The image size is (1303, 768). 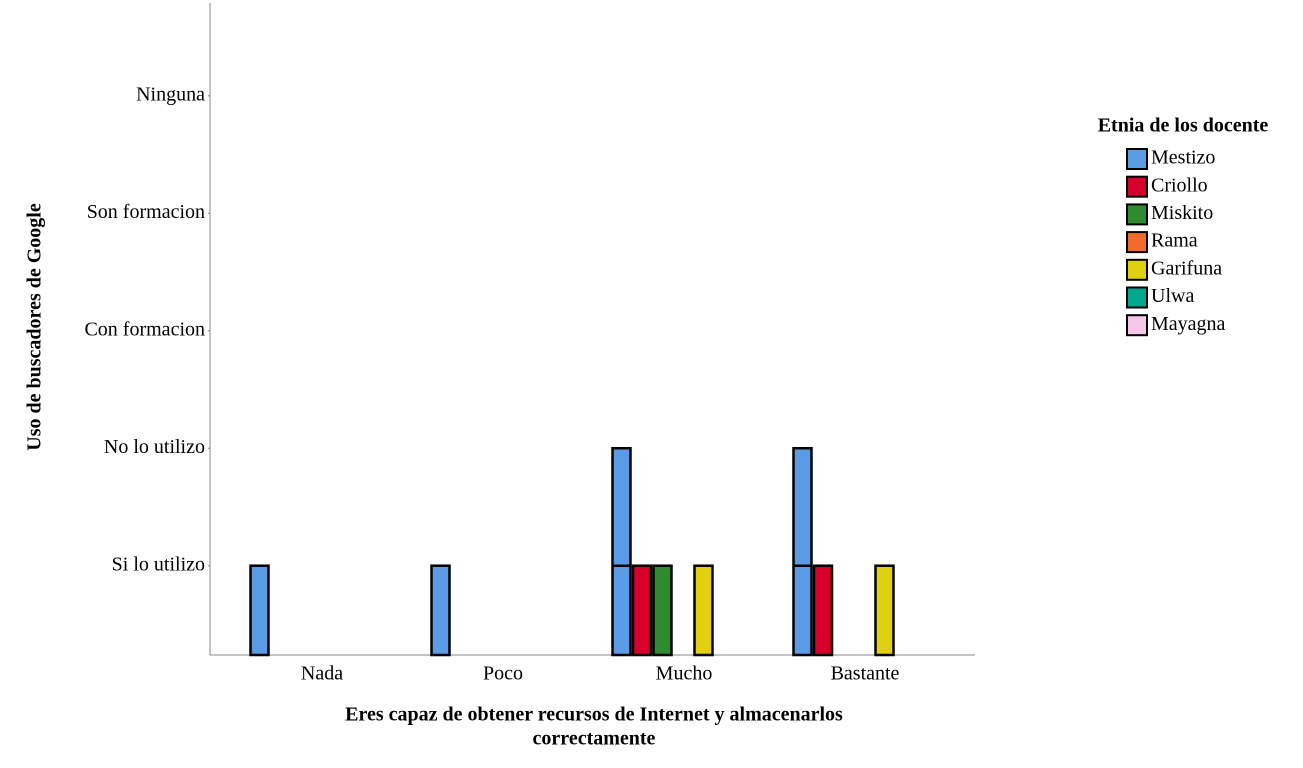 What do you see at coordinates (35, 327) in the screenshot?
I see `y-axis-title: Uso de buscadores de Google` at bounding box center [35, 327].